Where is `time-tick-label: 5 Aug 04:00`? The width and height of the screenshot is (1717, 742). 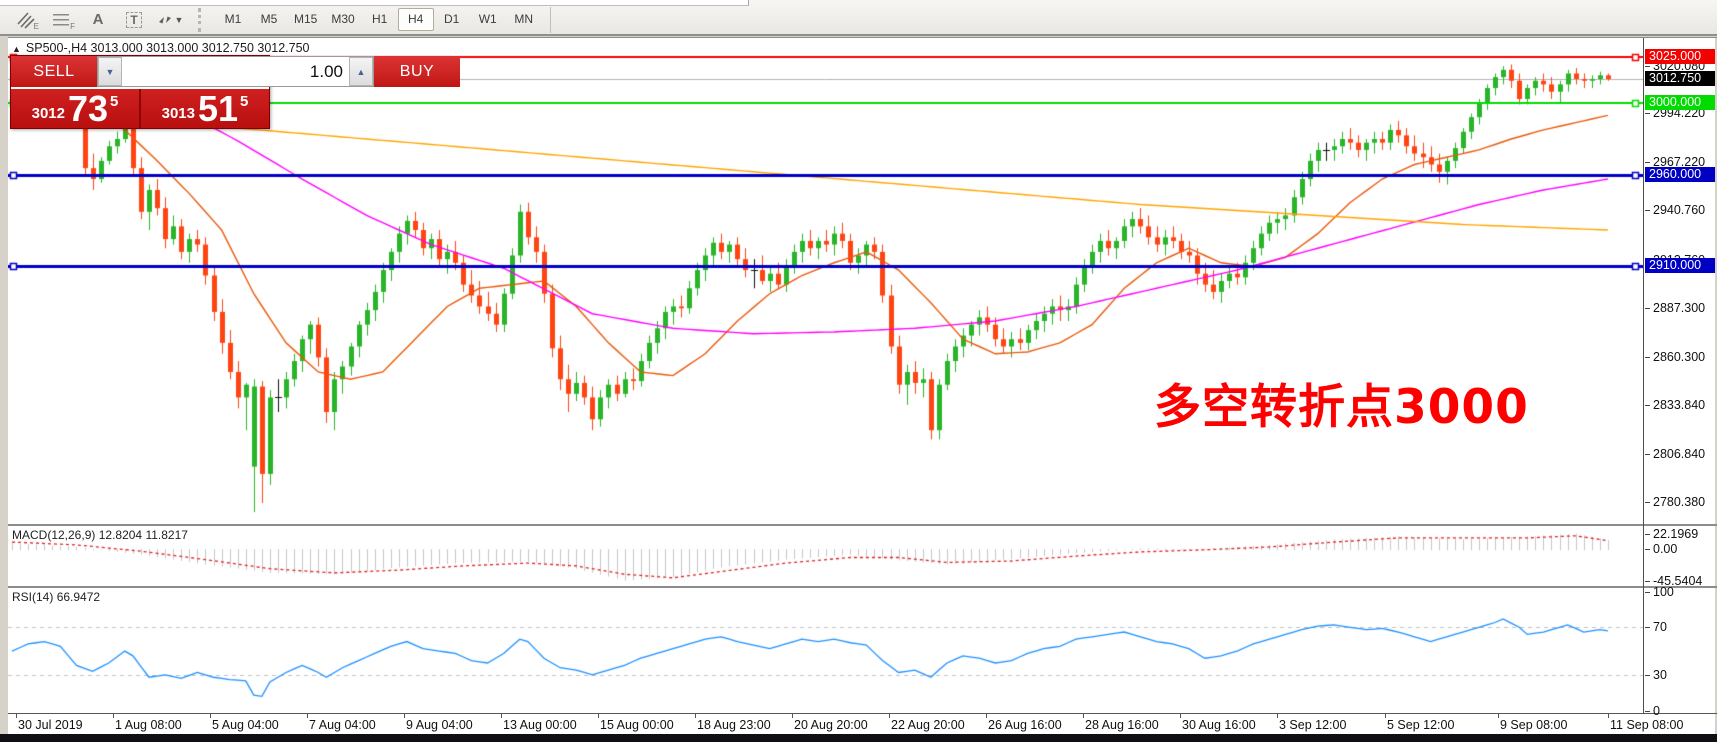
time-tick-label: 5 Aug 04:00 is located at coordinates (245, 725).